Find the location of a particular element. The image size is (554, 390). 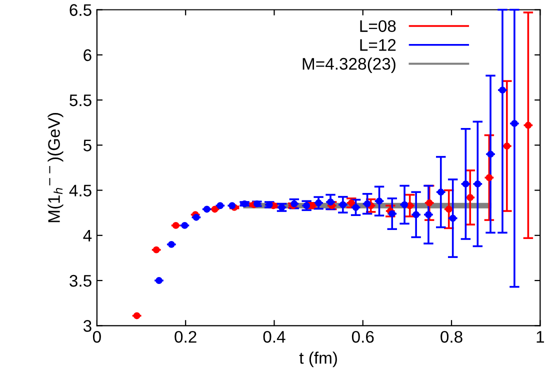

legend-label: L=08 is located at coordinates (378, 26).